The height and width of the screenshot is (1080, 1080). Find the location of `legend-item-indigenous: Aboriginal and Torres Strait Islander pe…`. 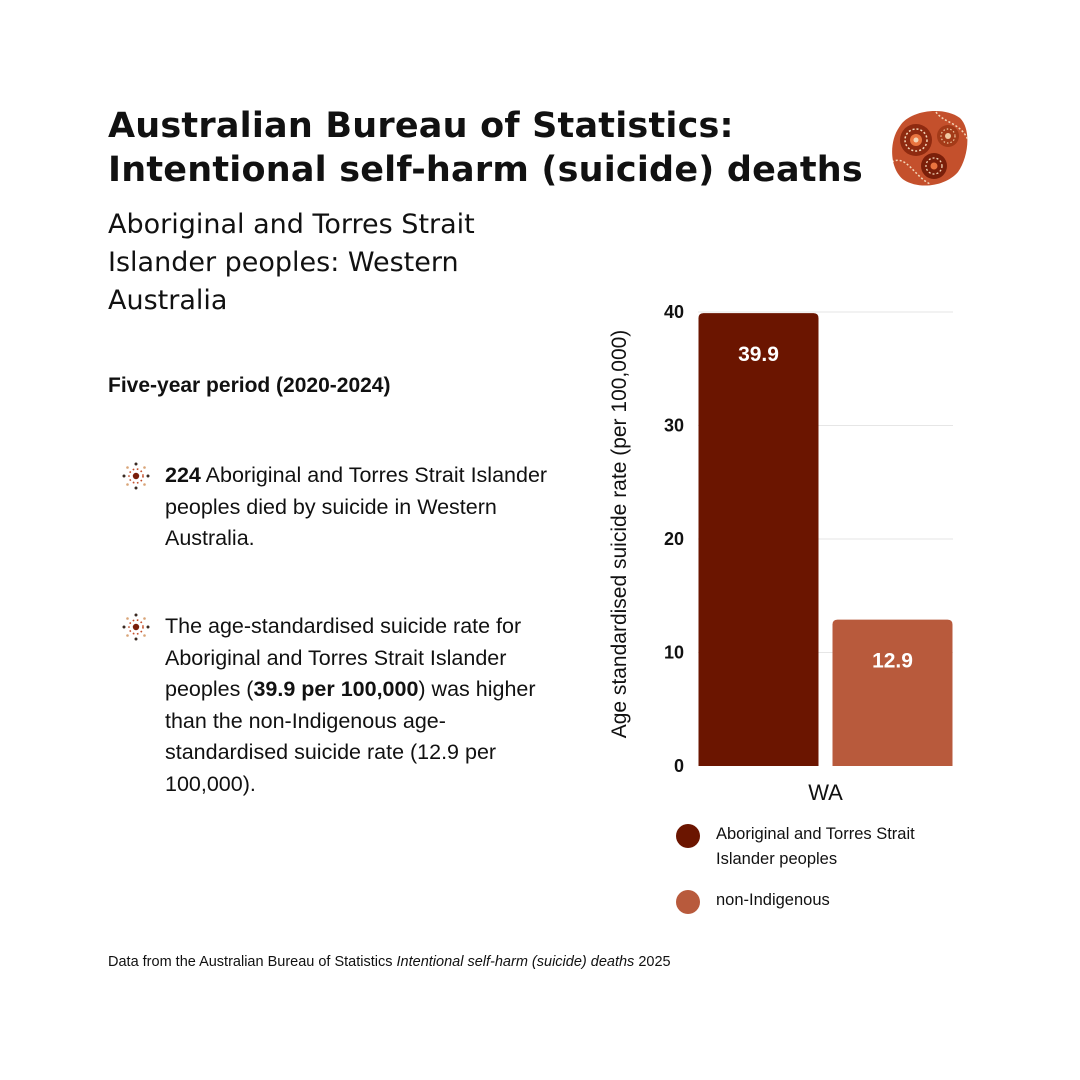

legend-item-indigenous: Aboriginal and Torres Strait Islander pe… is located at coordinates (826, 847).